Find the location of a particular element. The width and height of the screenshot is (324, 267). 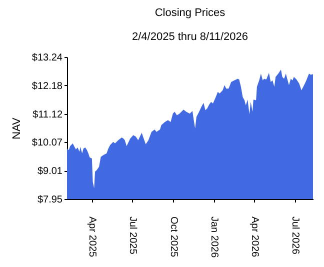

y-tick-label: $7.95 is located at coordinates (50, 200).